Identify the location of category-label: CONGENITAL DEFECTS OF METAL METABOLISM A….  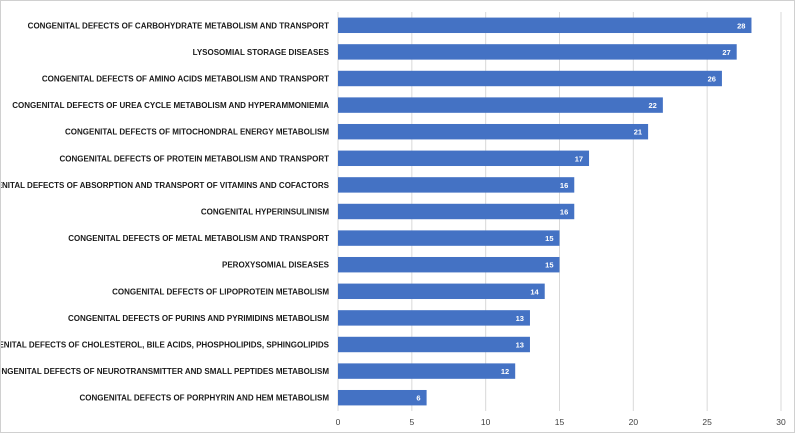
(198, 238).